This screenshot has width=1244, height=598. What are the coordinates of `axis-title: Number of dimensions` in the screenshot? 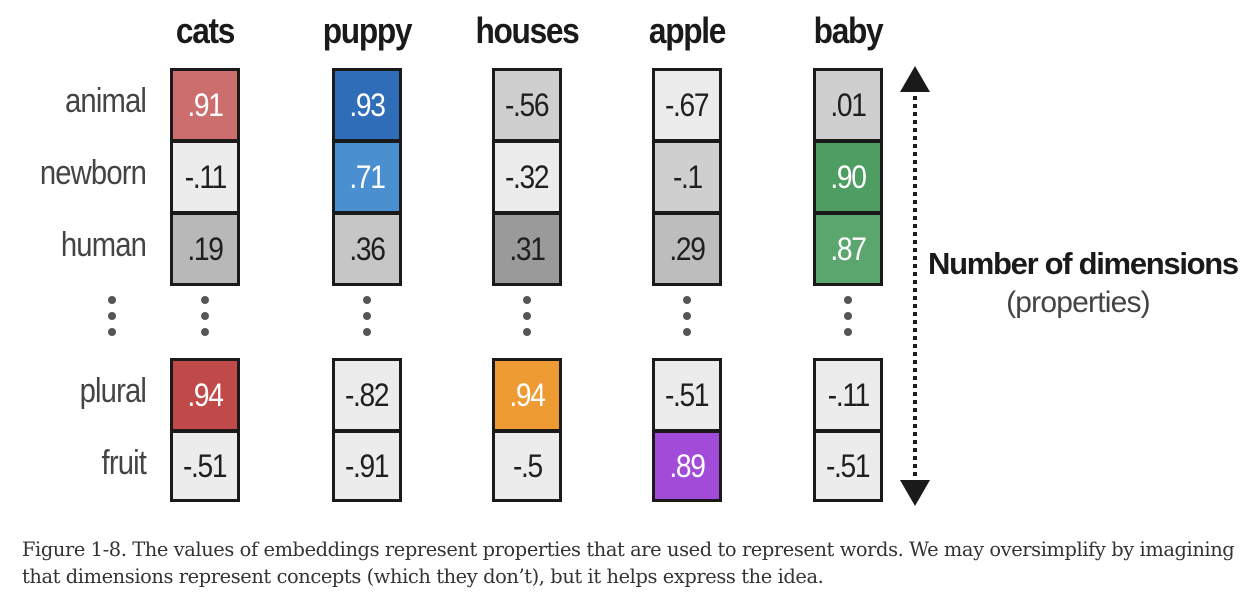 It's located at (1083, 263).